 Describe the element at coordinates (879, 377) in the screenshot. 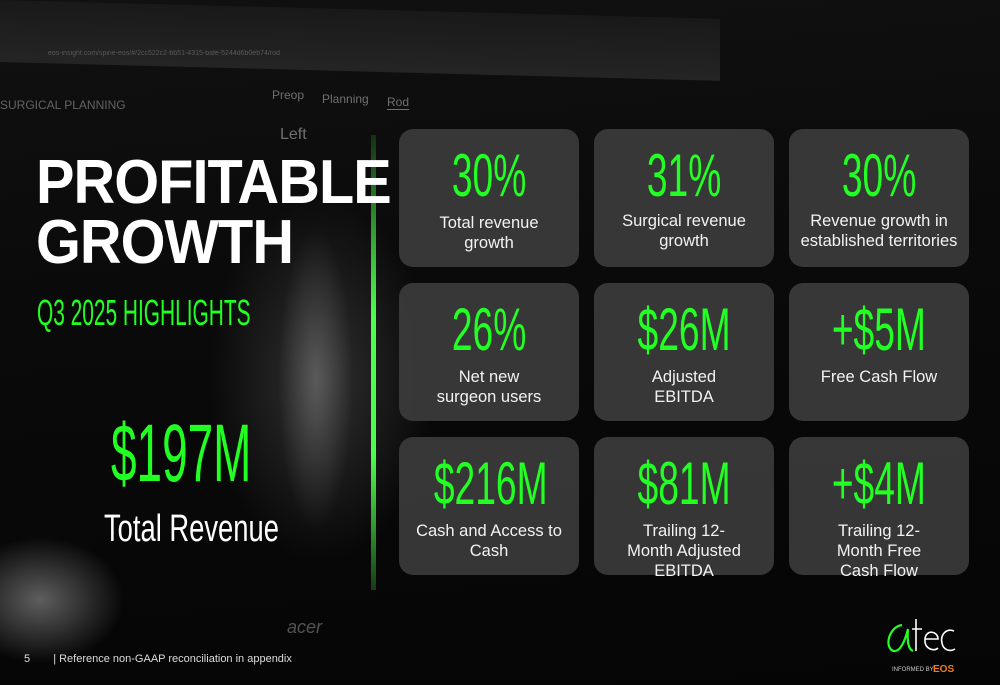

I see `metric-label: Free Cash Flow` at that location.